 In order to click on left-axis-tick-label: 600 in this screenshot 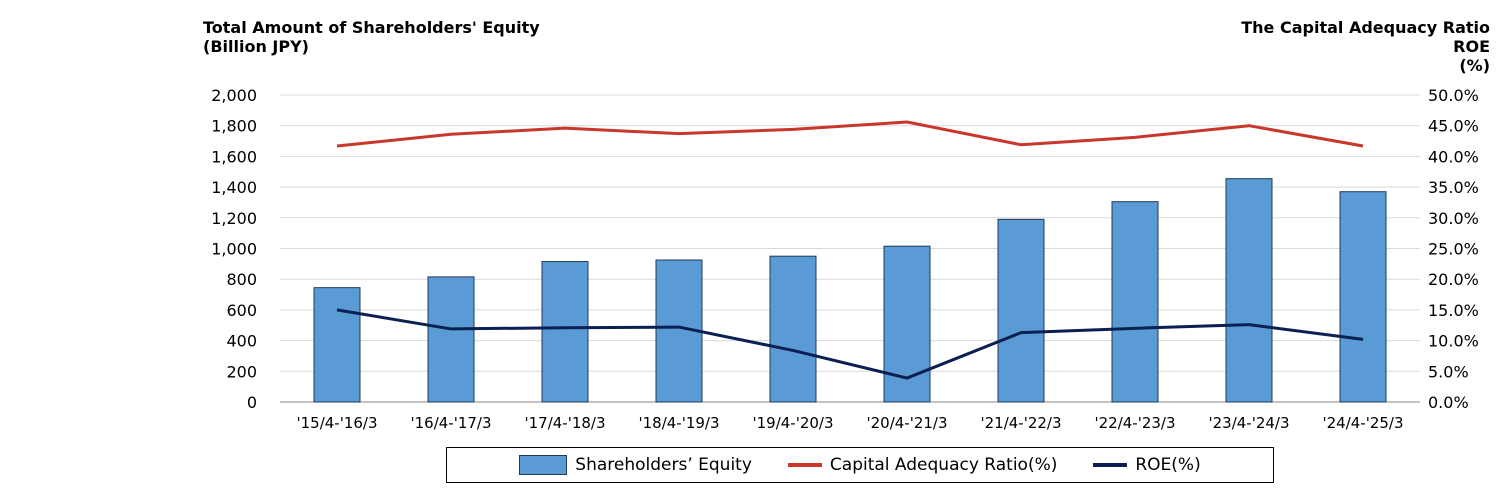, I will do `click(241, 310)`.